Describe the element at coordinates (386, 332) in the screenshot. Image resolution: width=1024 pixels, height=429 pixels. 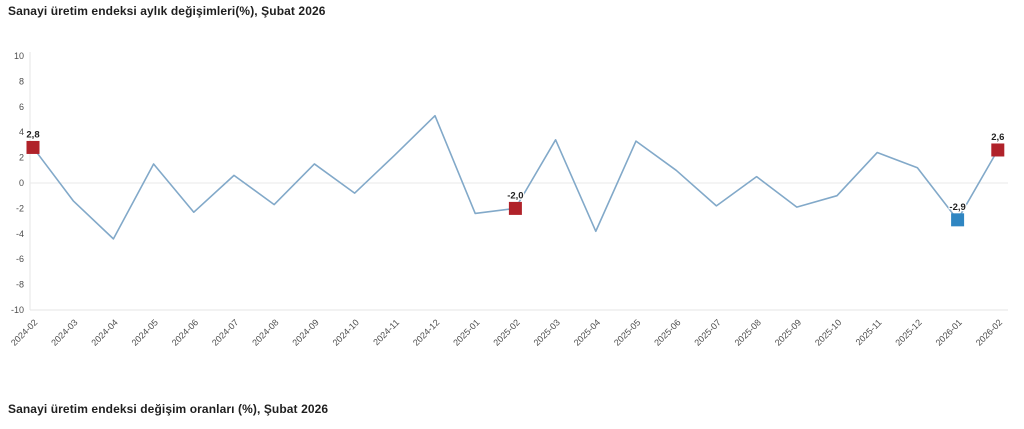
I see `x-axis-tick-label: 2024-11` at that location.